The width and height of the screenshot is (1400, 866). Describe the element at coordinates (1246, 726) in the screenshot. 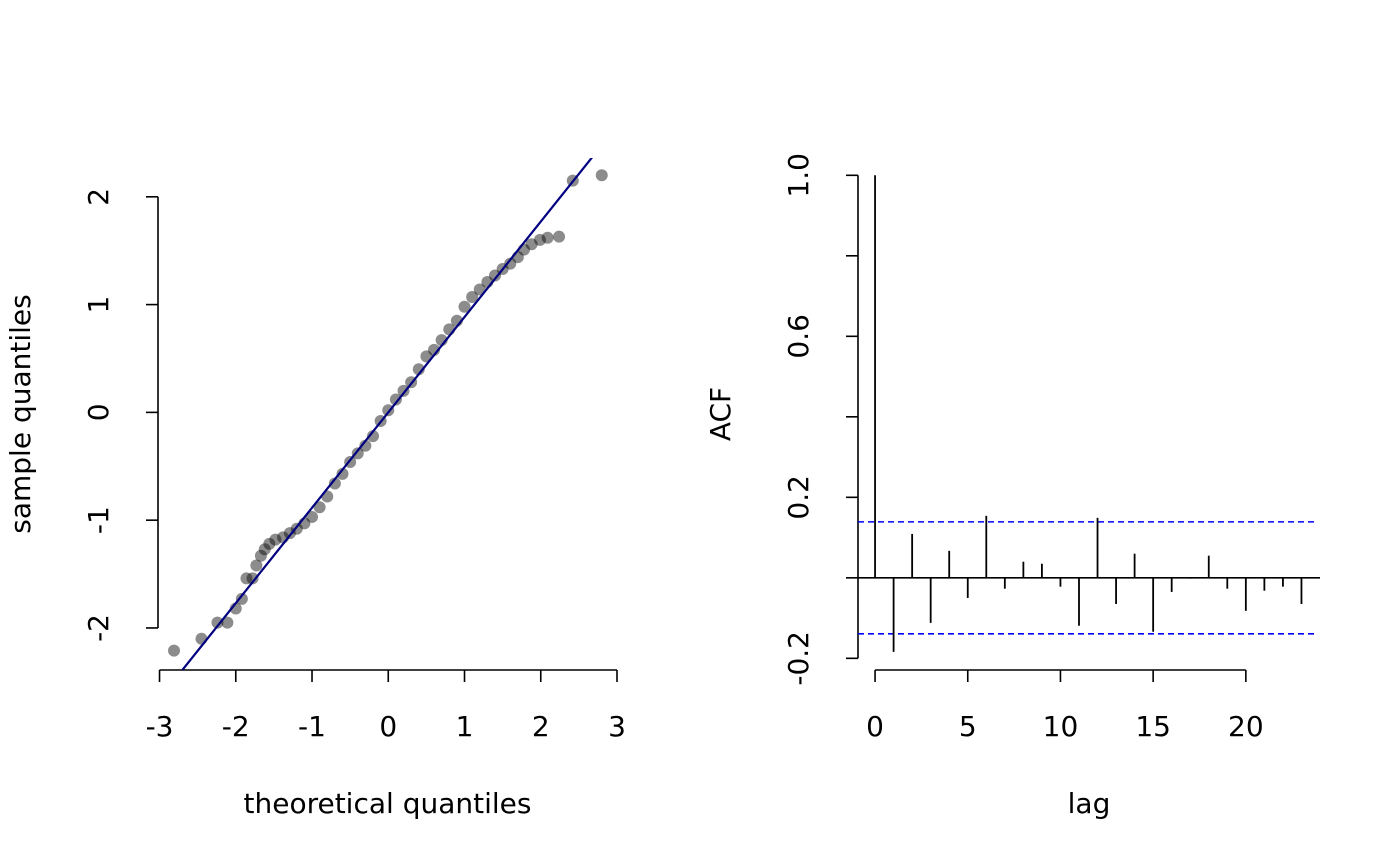

I see `x-tick-label: 20` at that location.